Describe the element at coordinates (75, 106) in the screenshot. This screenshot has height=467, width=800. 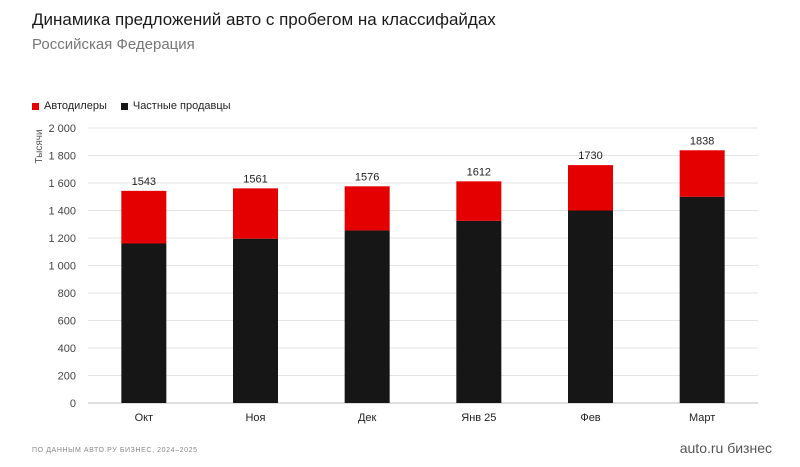
I see `legend-label-dealers: Автодилеры` at that location.